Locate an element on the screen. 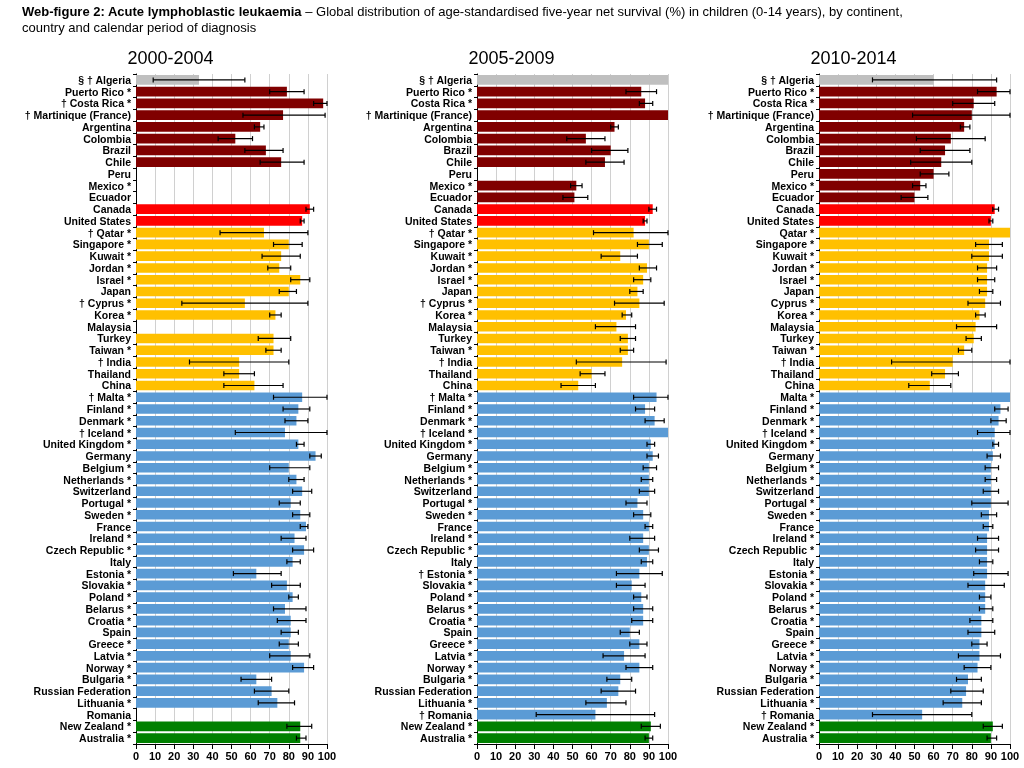  y-tick-label: Korea * is located at coordinates (113, 314).